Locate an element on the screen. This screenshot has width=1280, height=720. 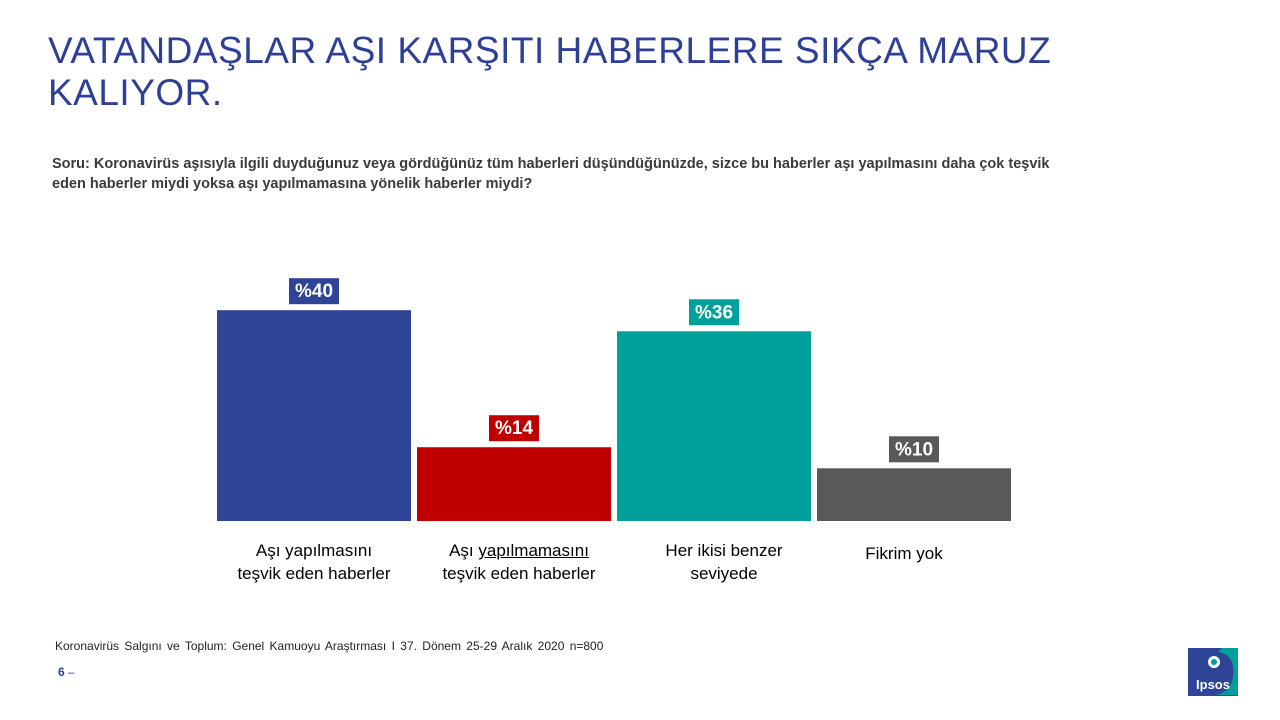
category-label-vaccine-promoting: Aşı yapılmasını teşvik eden haberler is located at coordinates (314, 562).